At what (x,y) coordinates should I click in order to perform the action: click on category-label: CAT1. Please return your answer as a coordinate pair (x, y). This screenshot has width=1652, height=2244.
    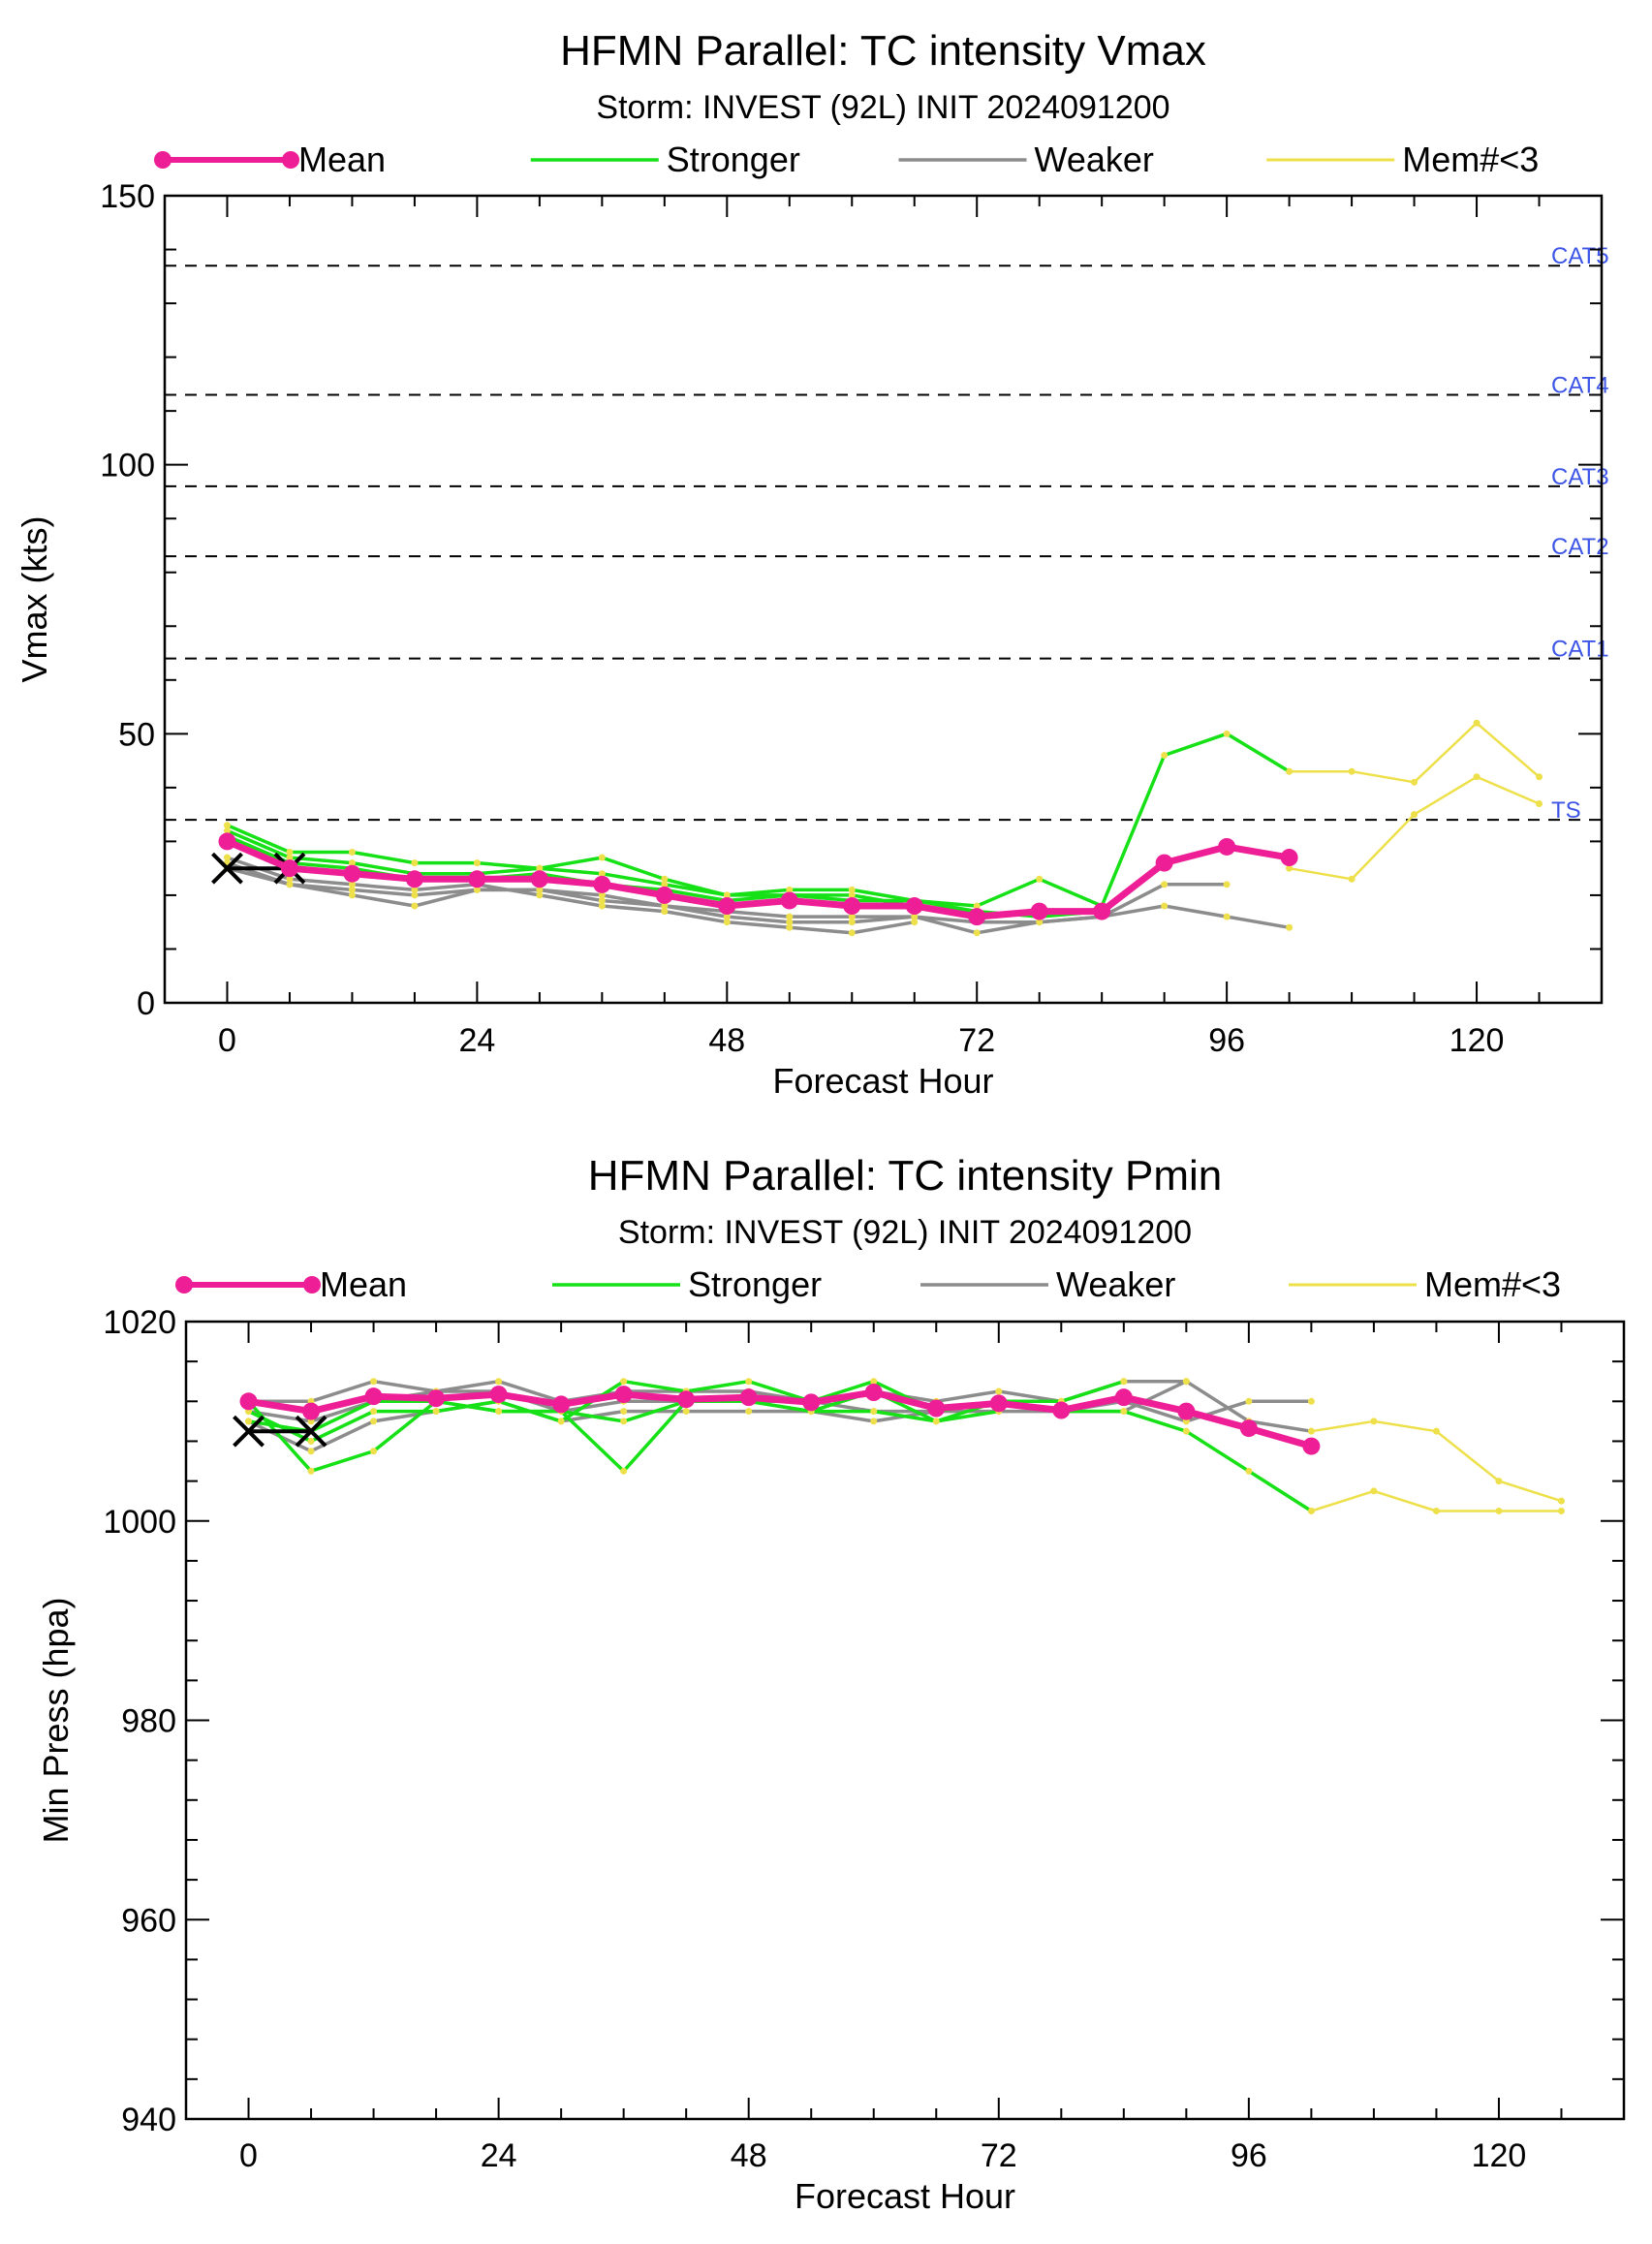
    Looking at the image, I should click on (1580, 650).